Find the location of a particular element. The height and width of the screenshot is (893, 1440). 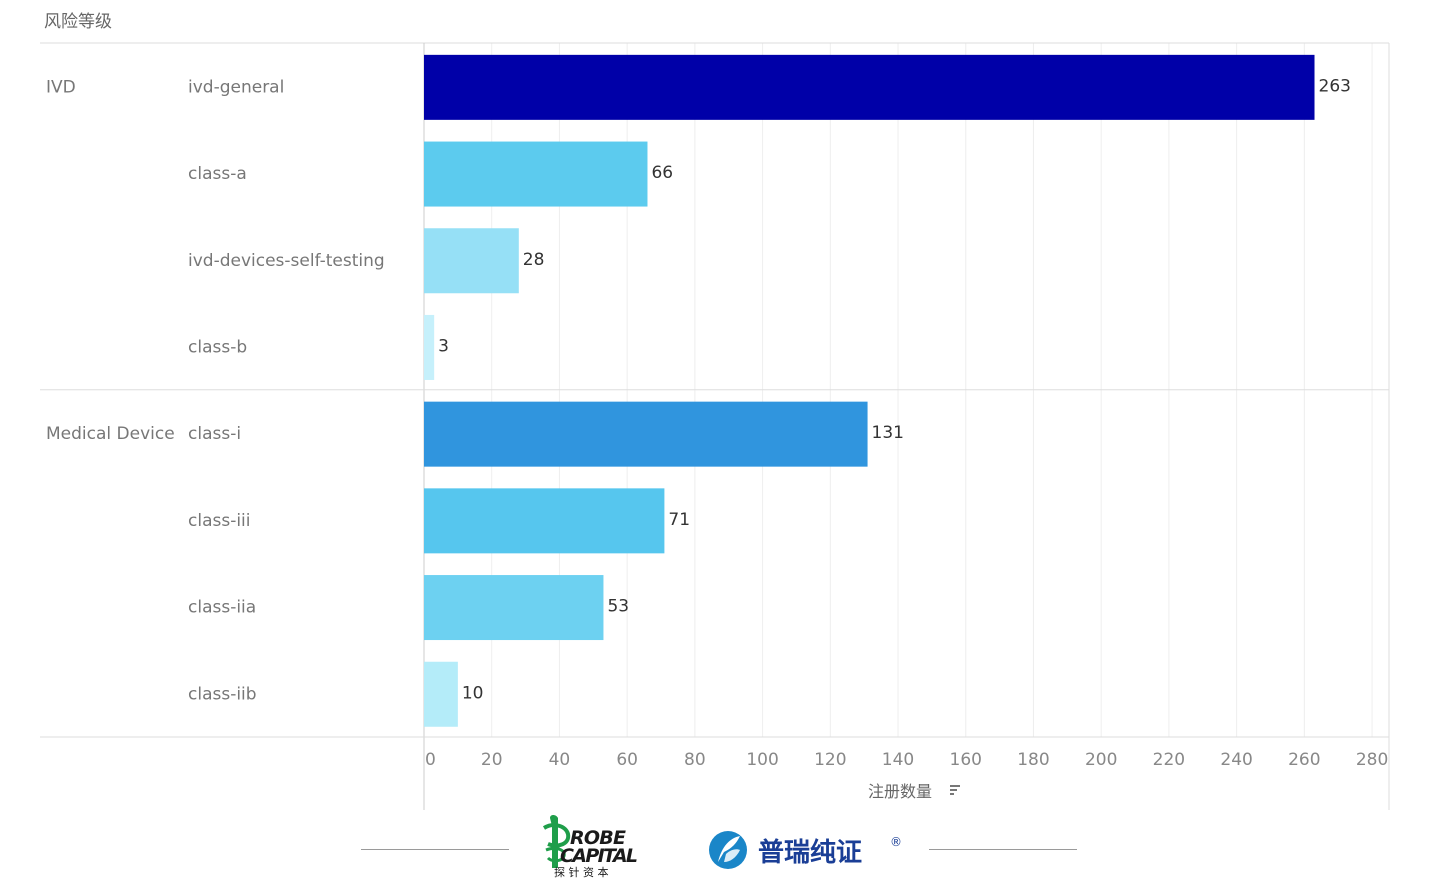

footer-divider-right is located at coordinates (1003, 849).